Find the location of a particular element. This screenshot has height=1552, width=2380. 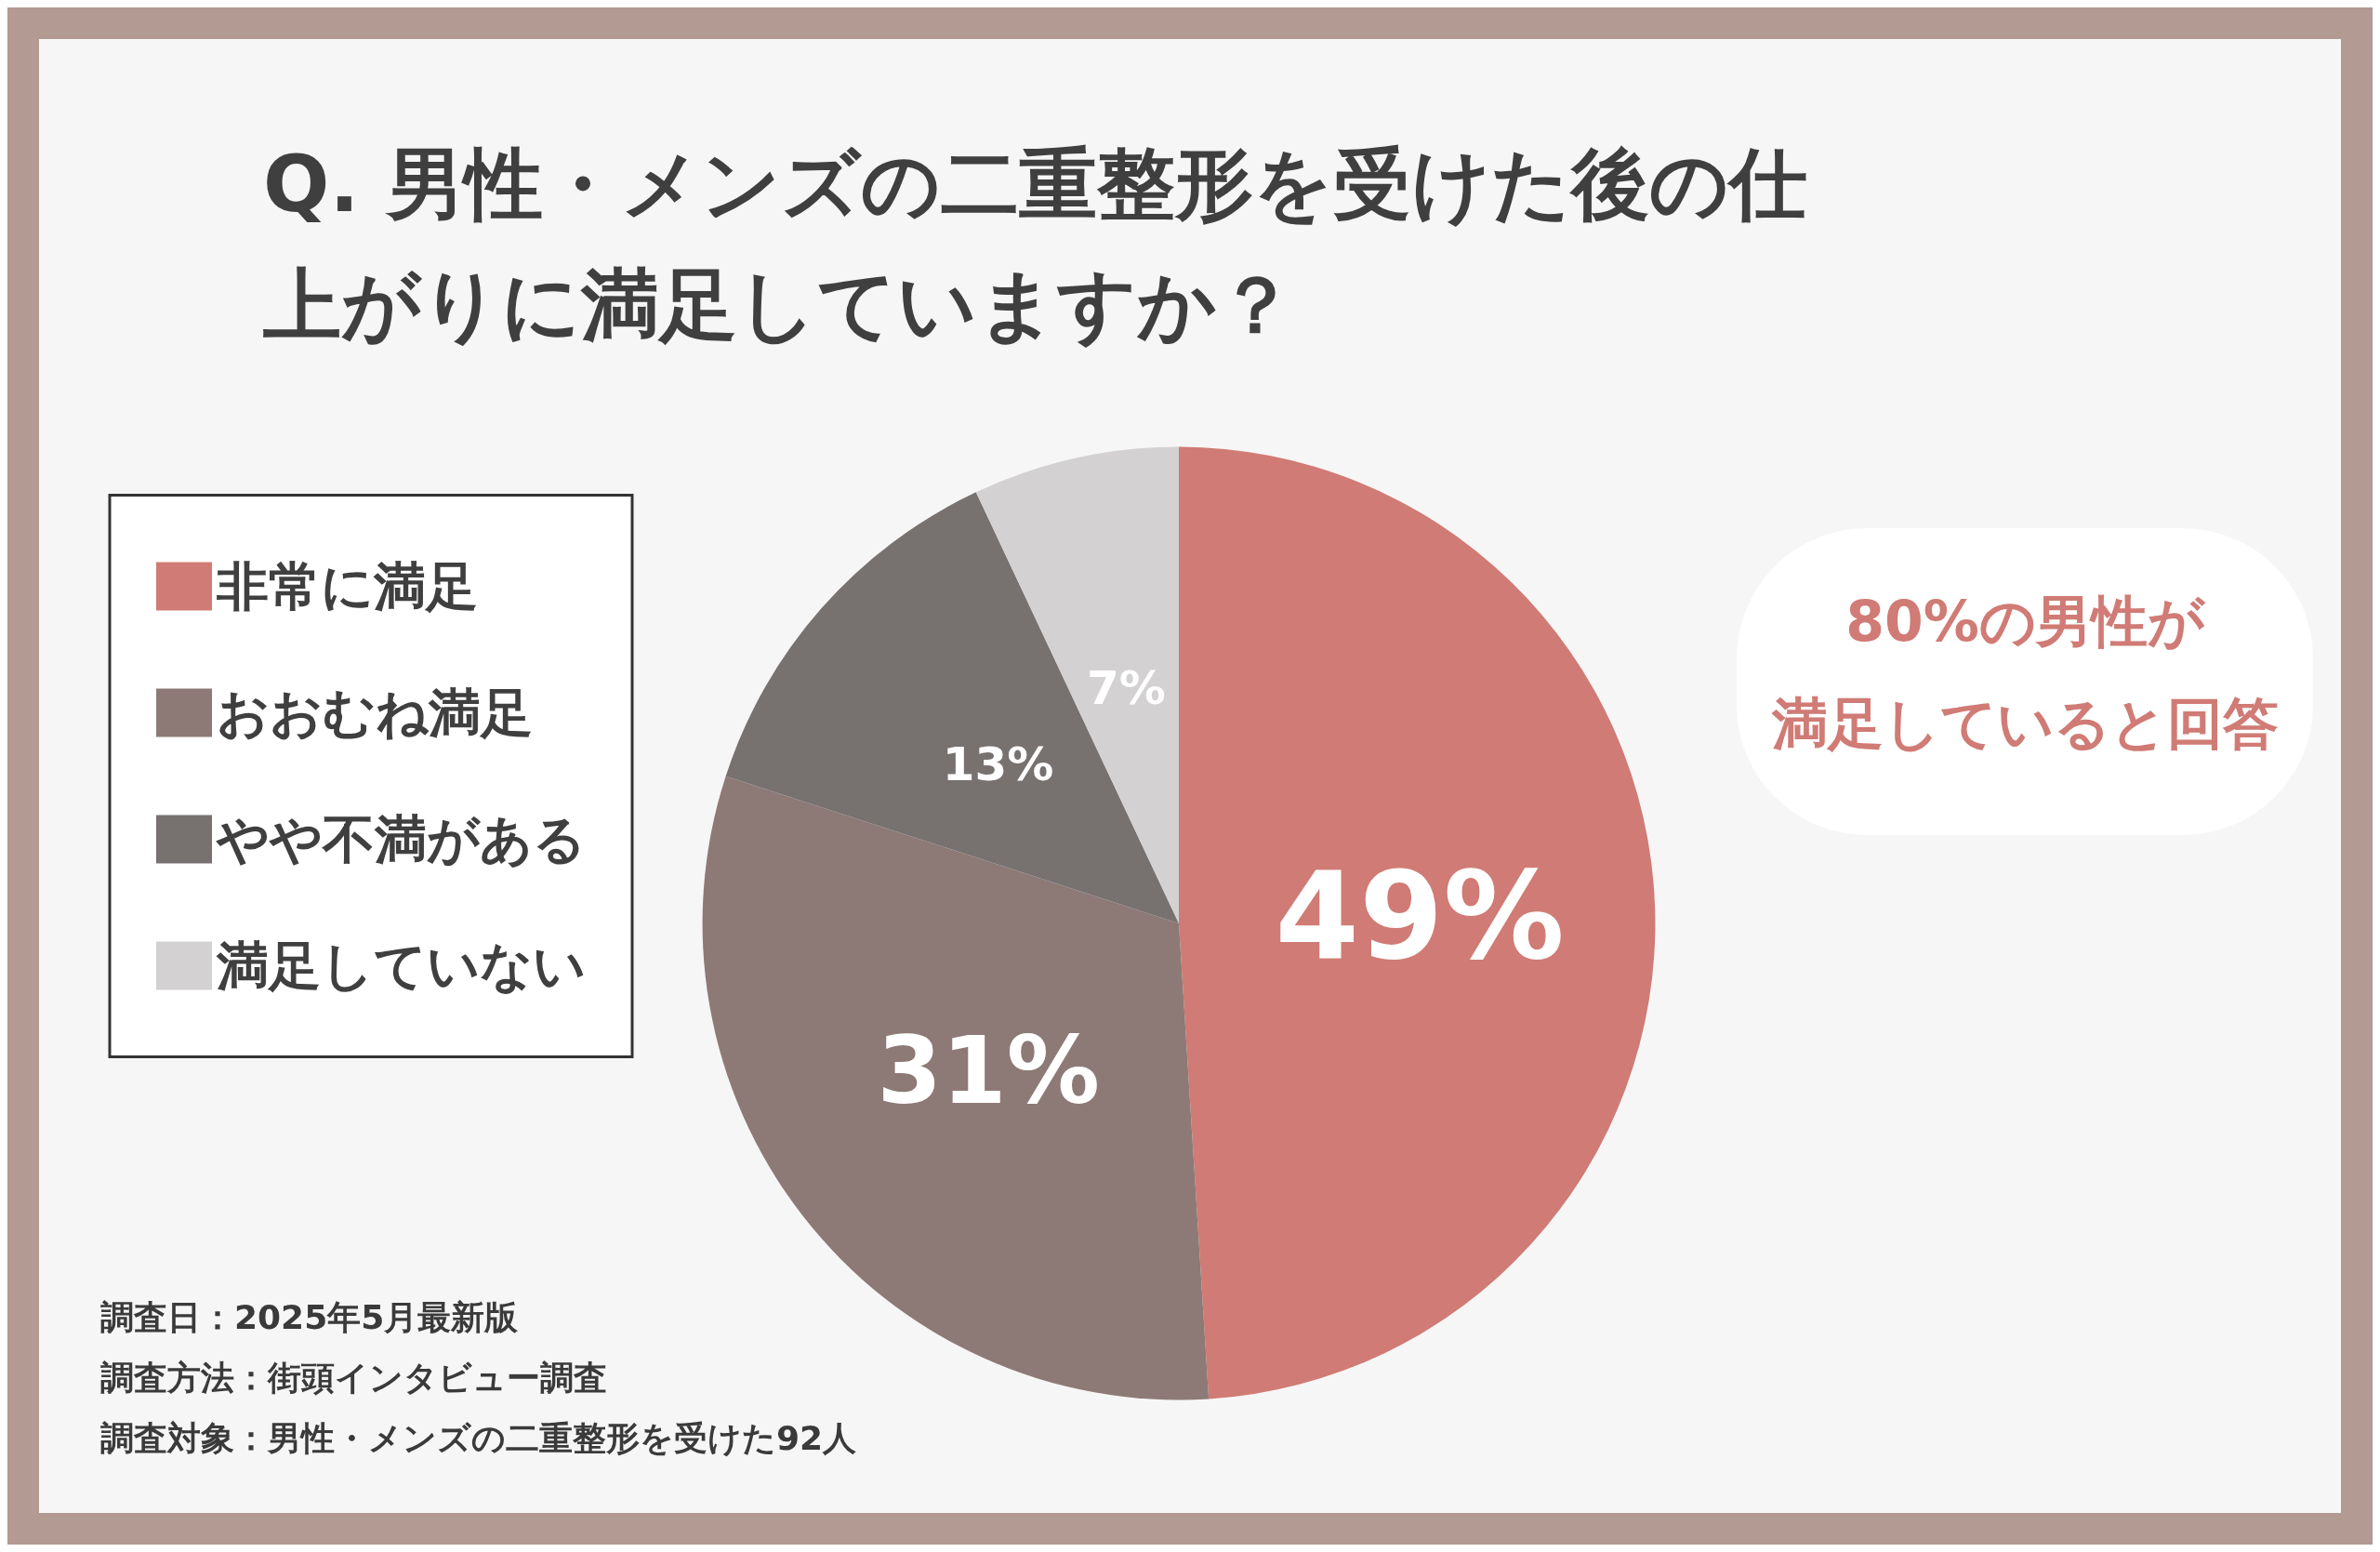

text: 満足していると回答 is located at coordinates (2024, 723).